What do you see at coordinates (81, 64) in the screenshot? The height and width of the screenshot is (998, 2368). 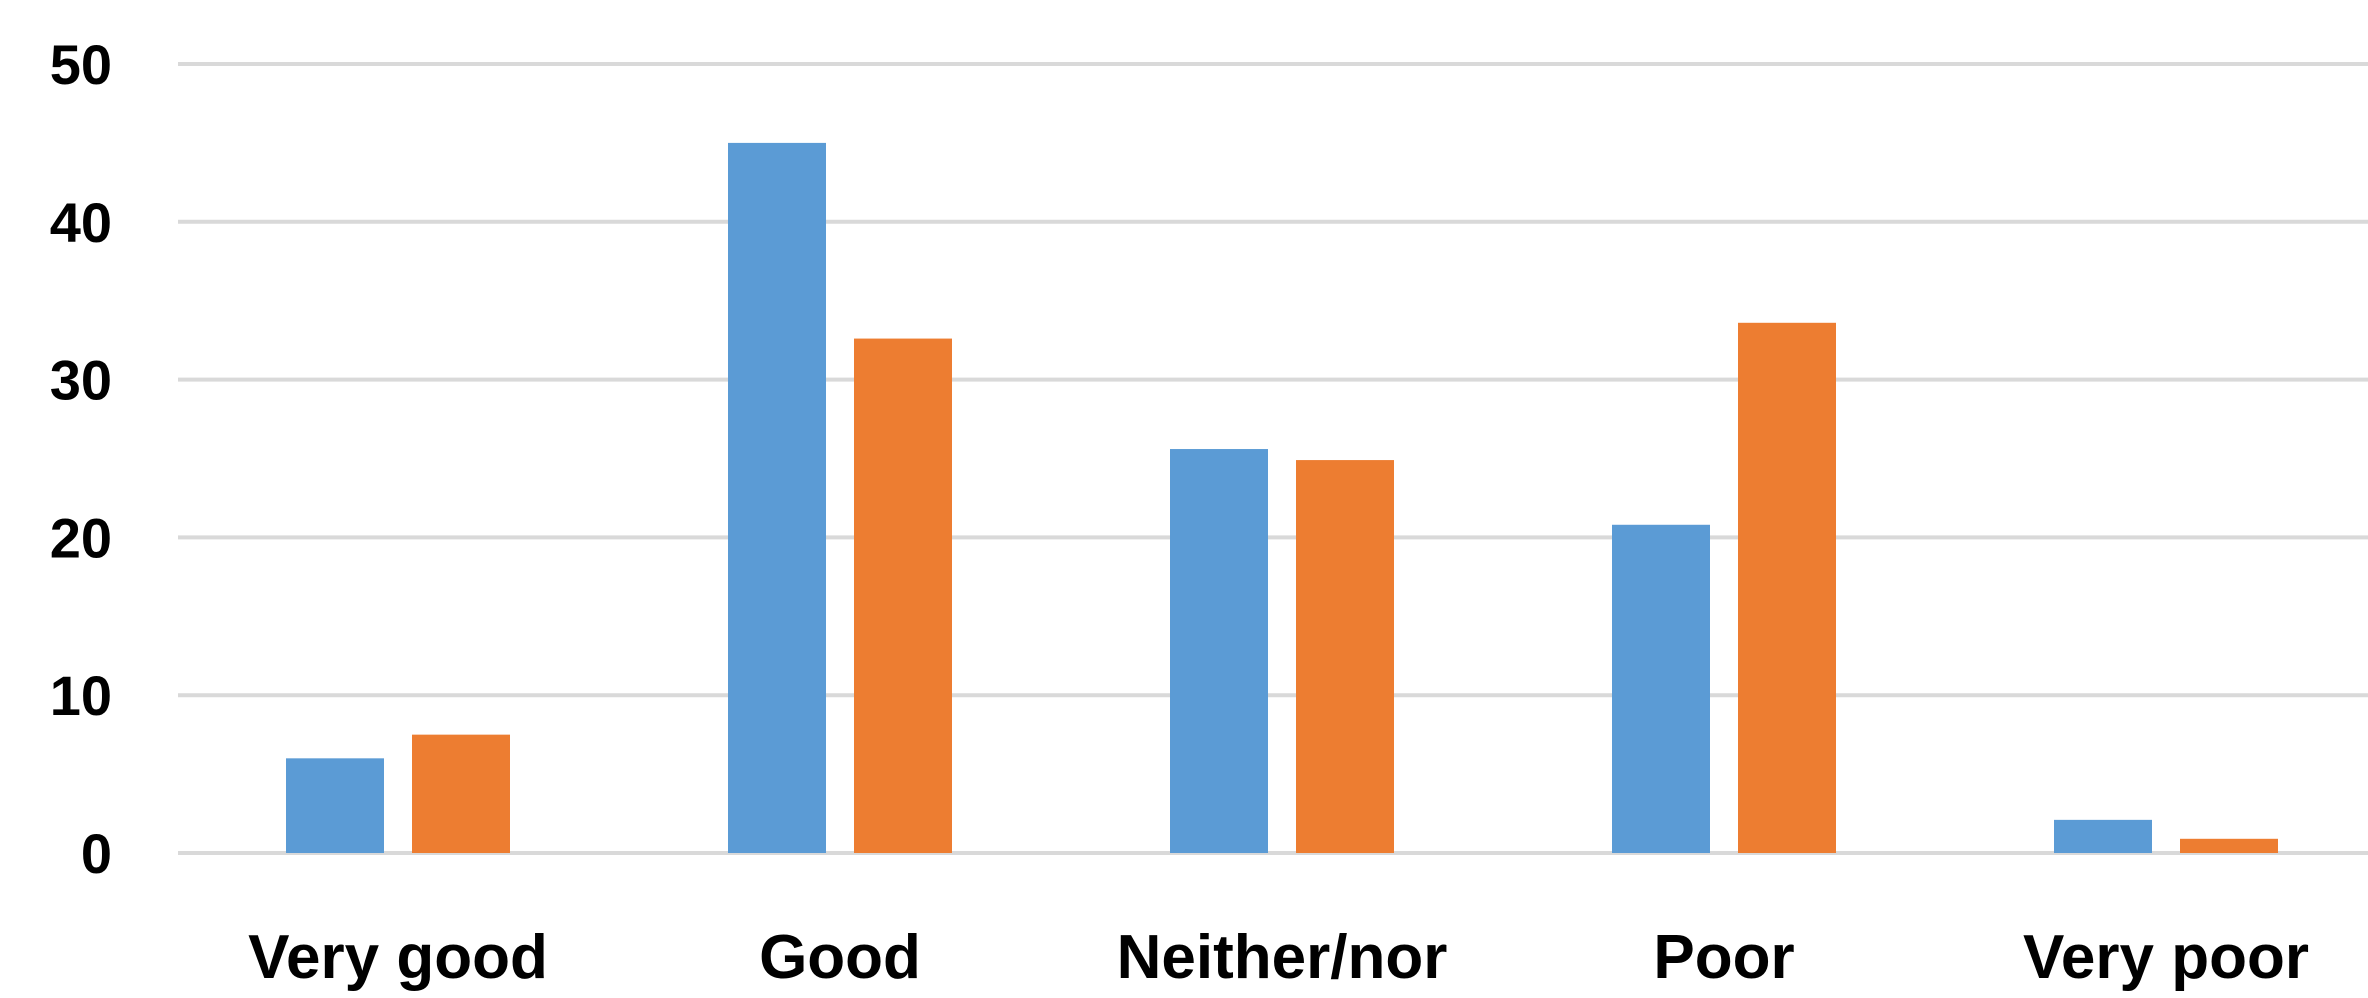 I see `y-tick-label-50: 50` at bounding box center [81, 64].